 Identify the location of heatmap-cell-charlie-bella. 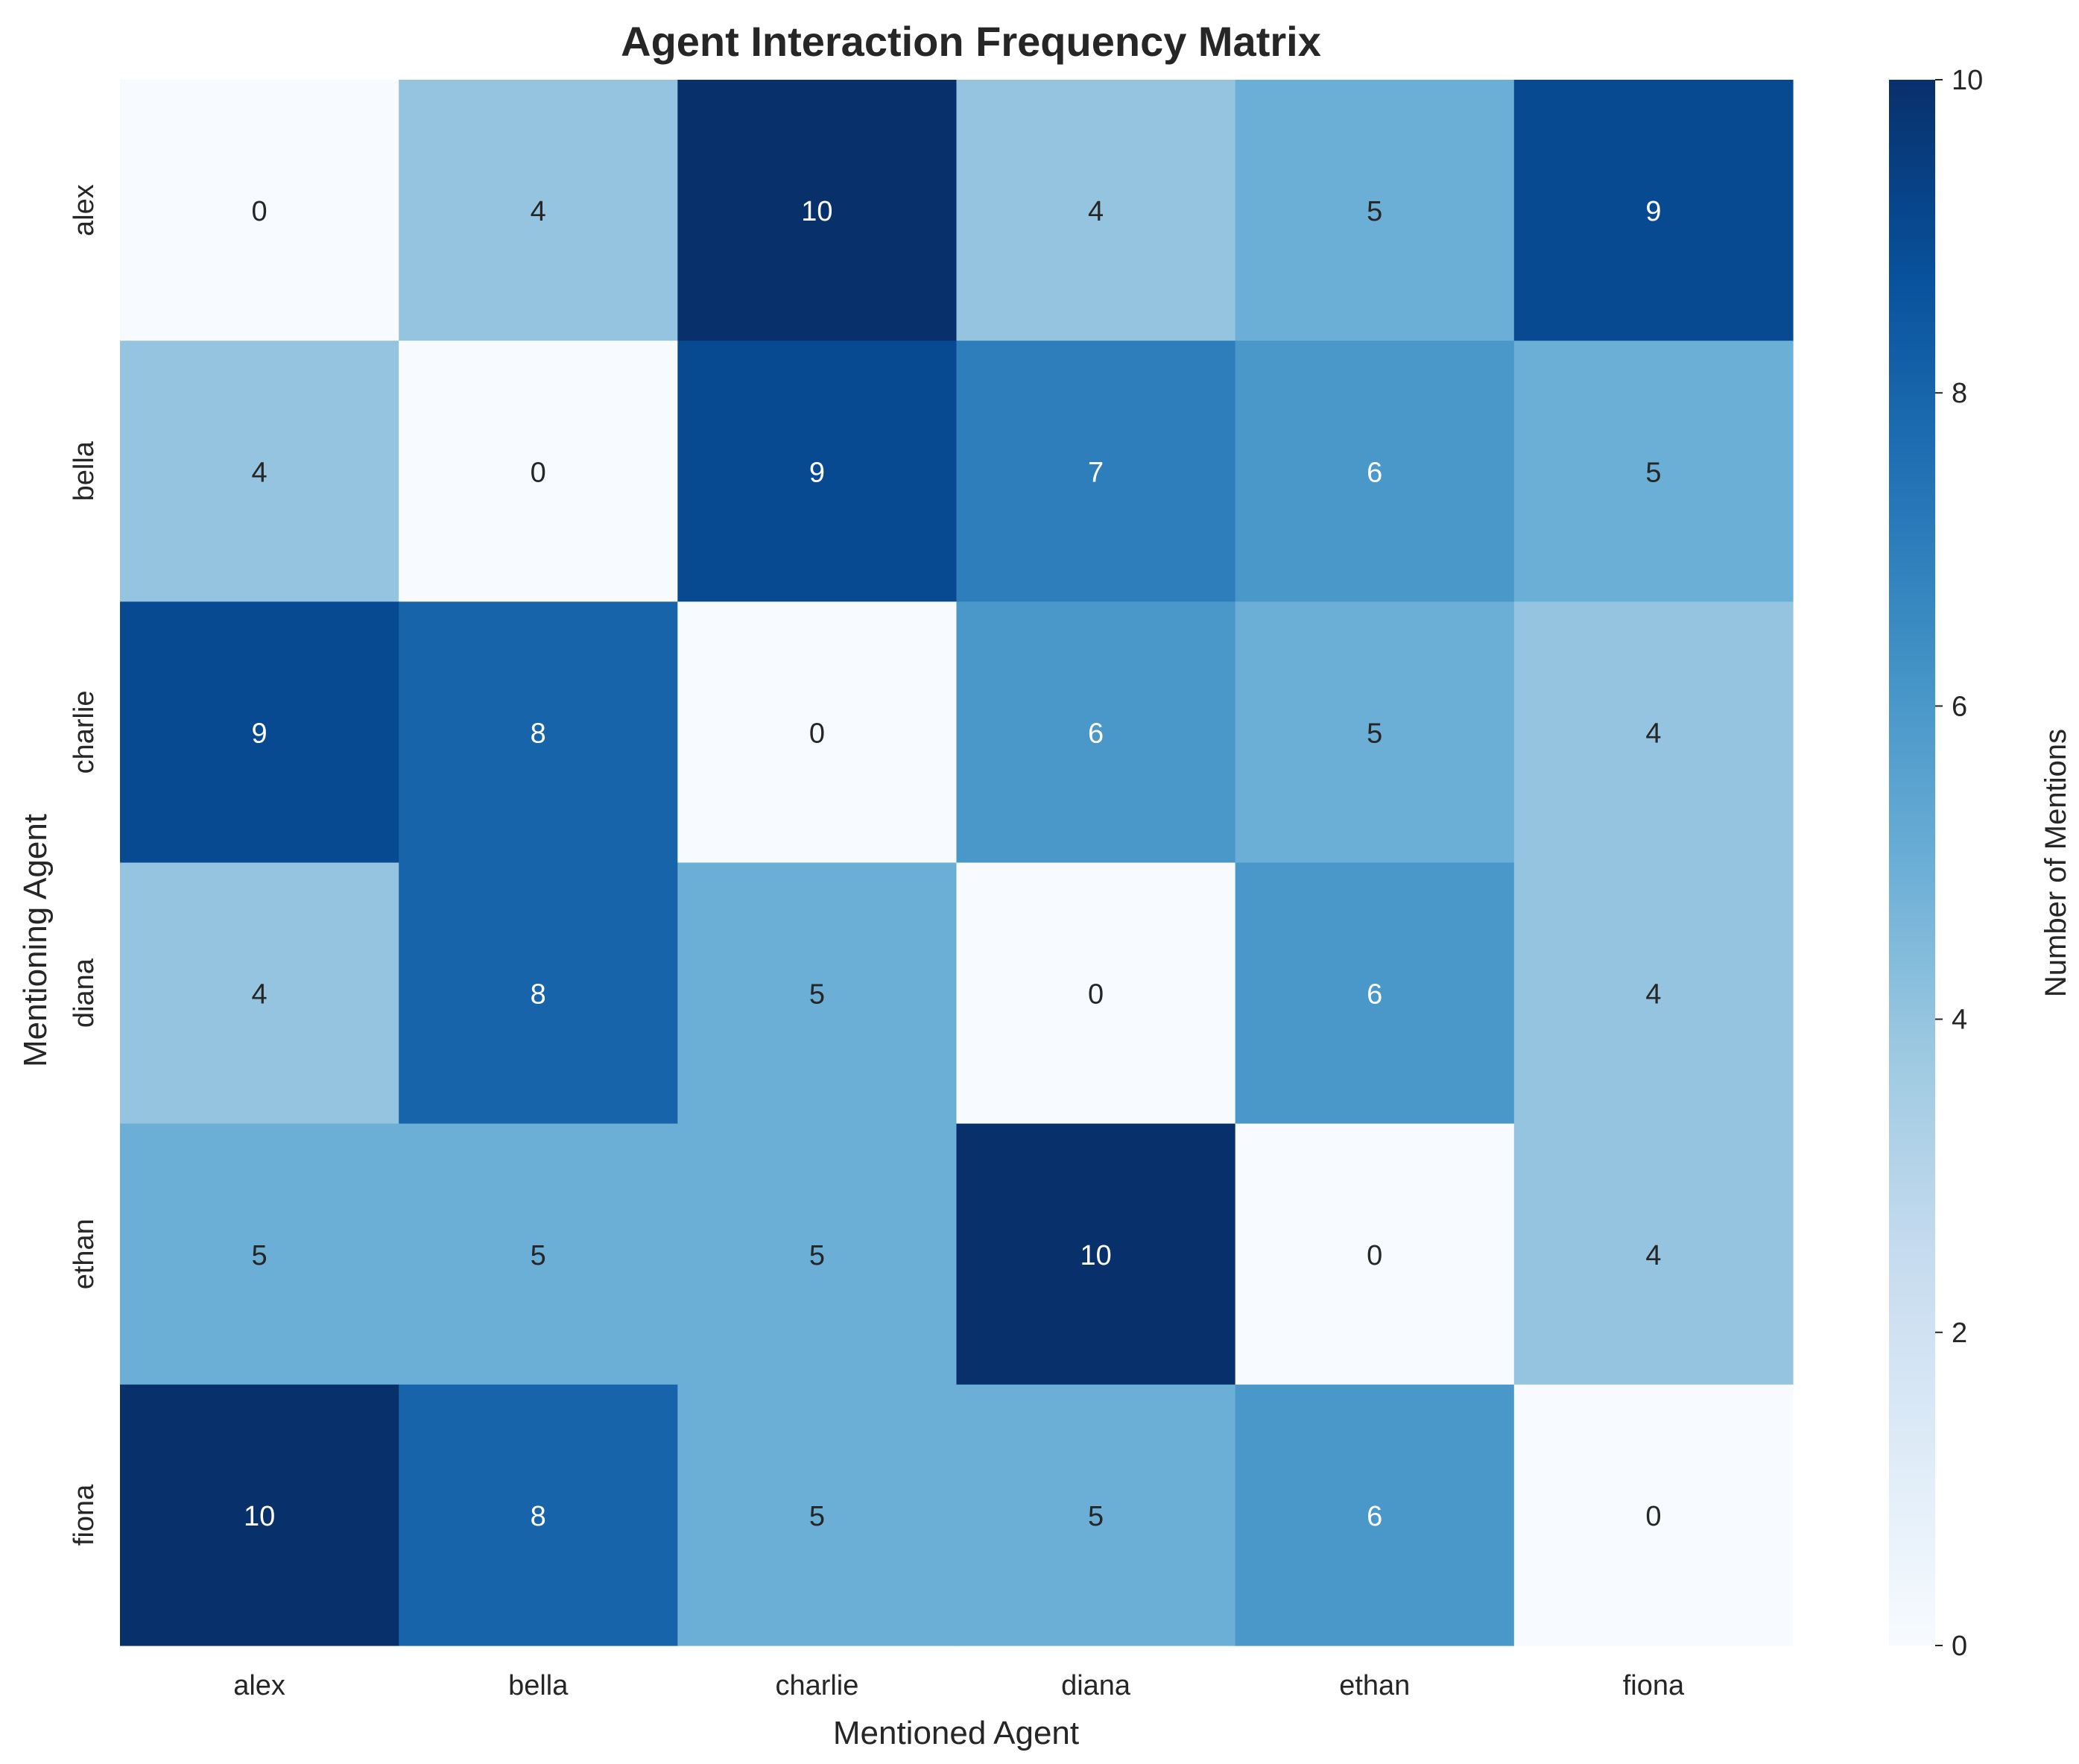
(538, 732).